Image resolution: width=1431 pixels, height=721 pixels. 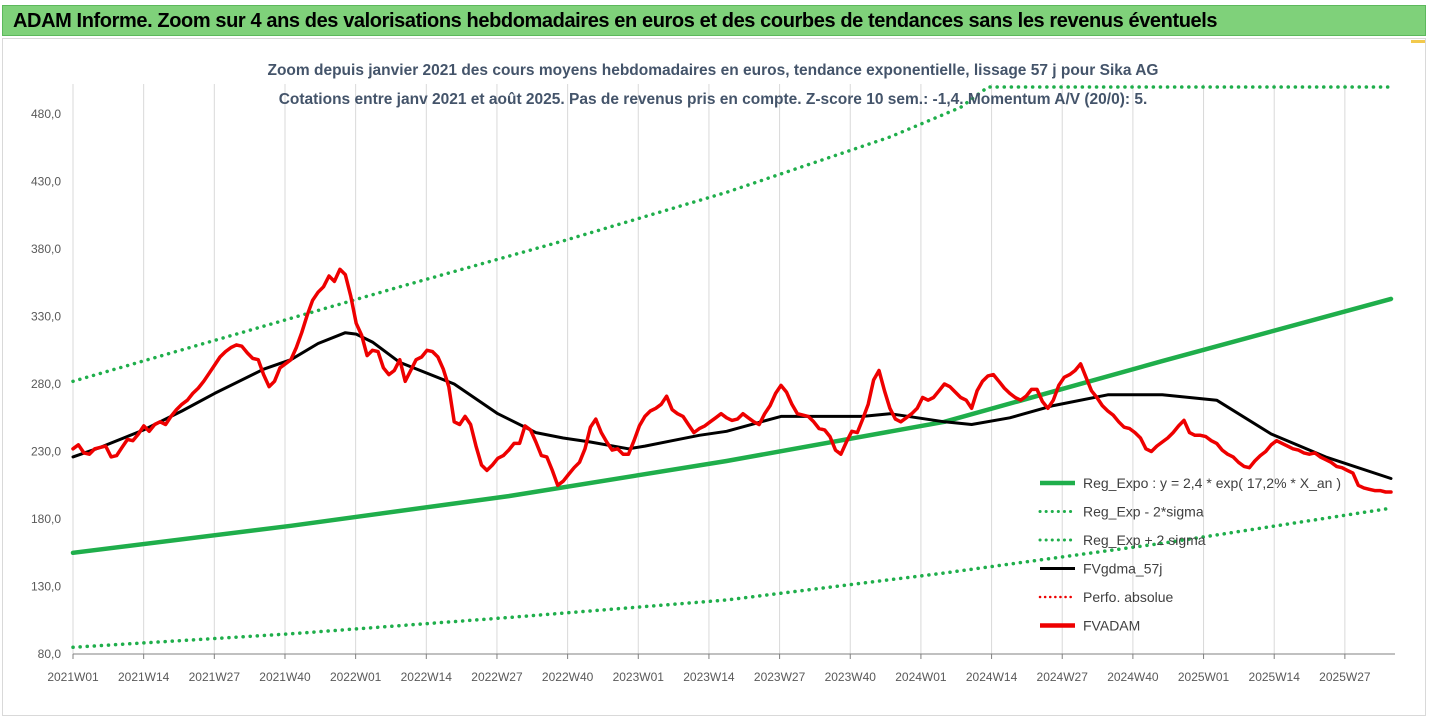 I want to click on x-tick-label: 2022W40, so click(x=568, y=677).